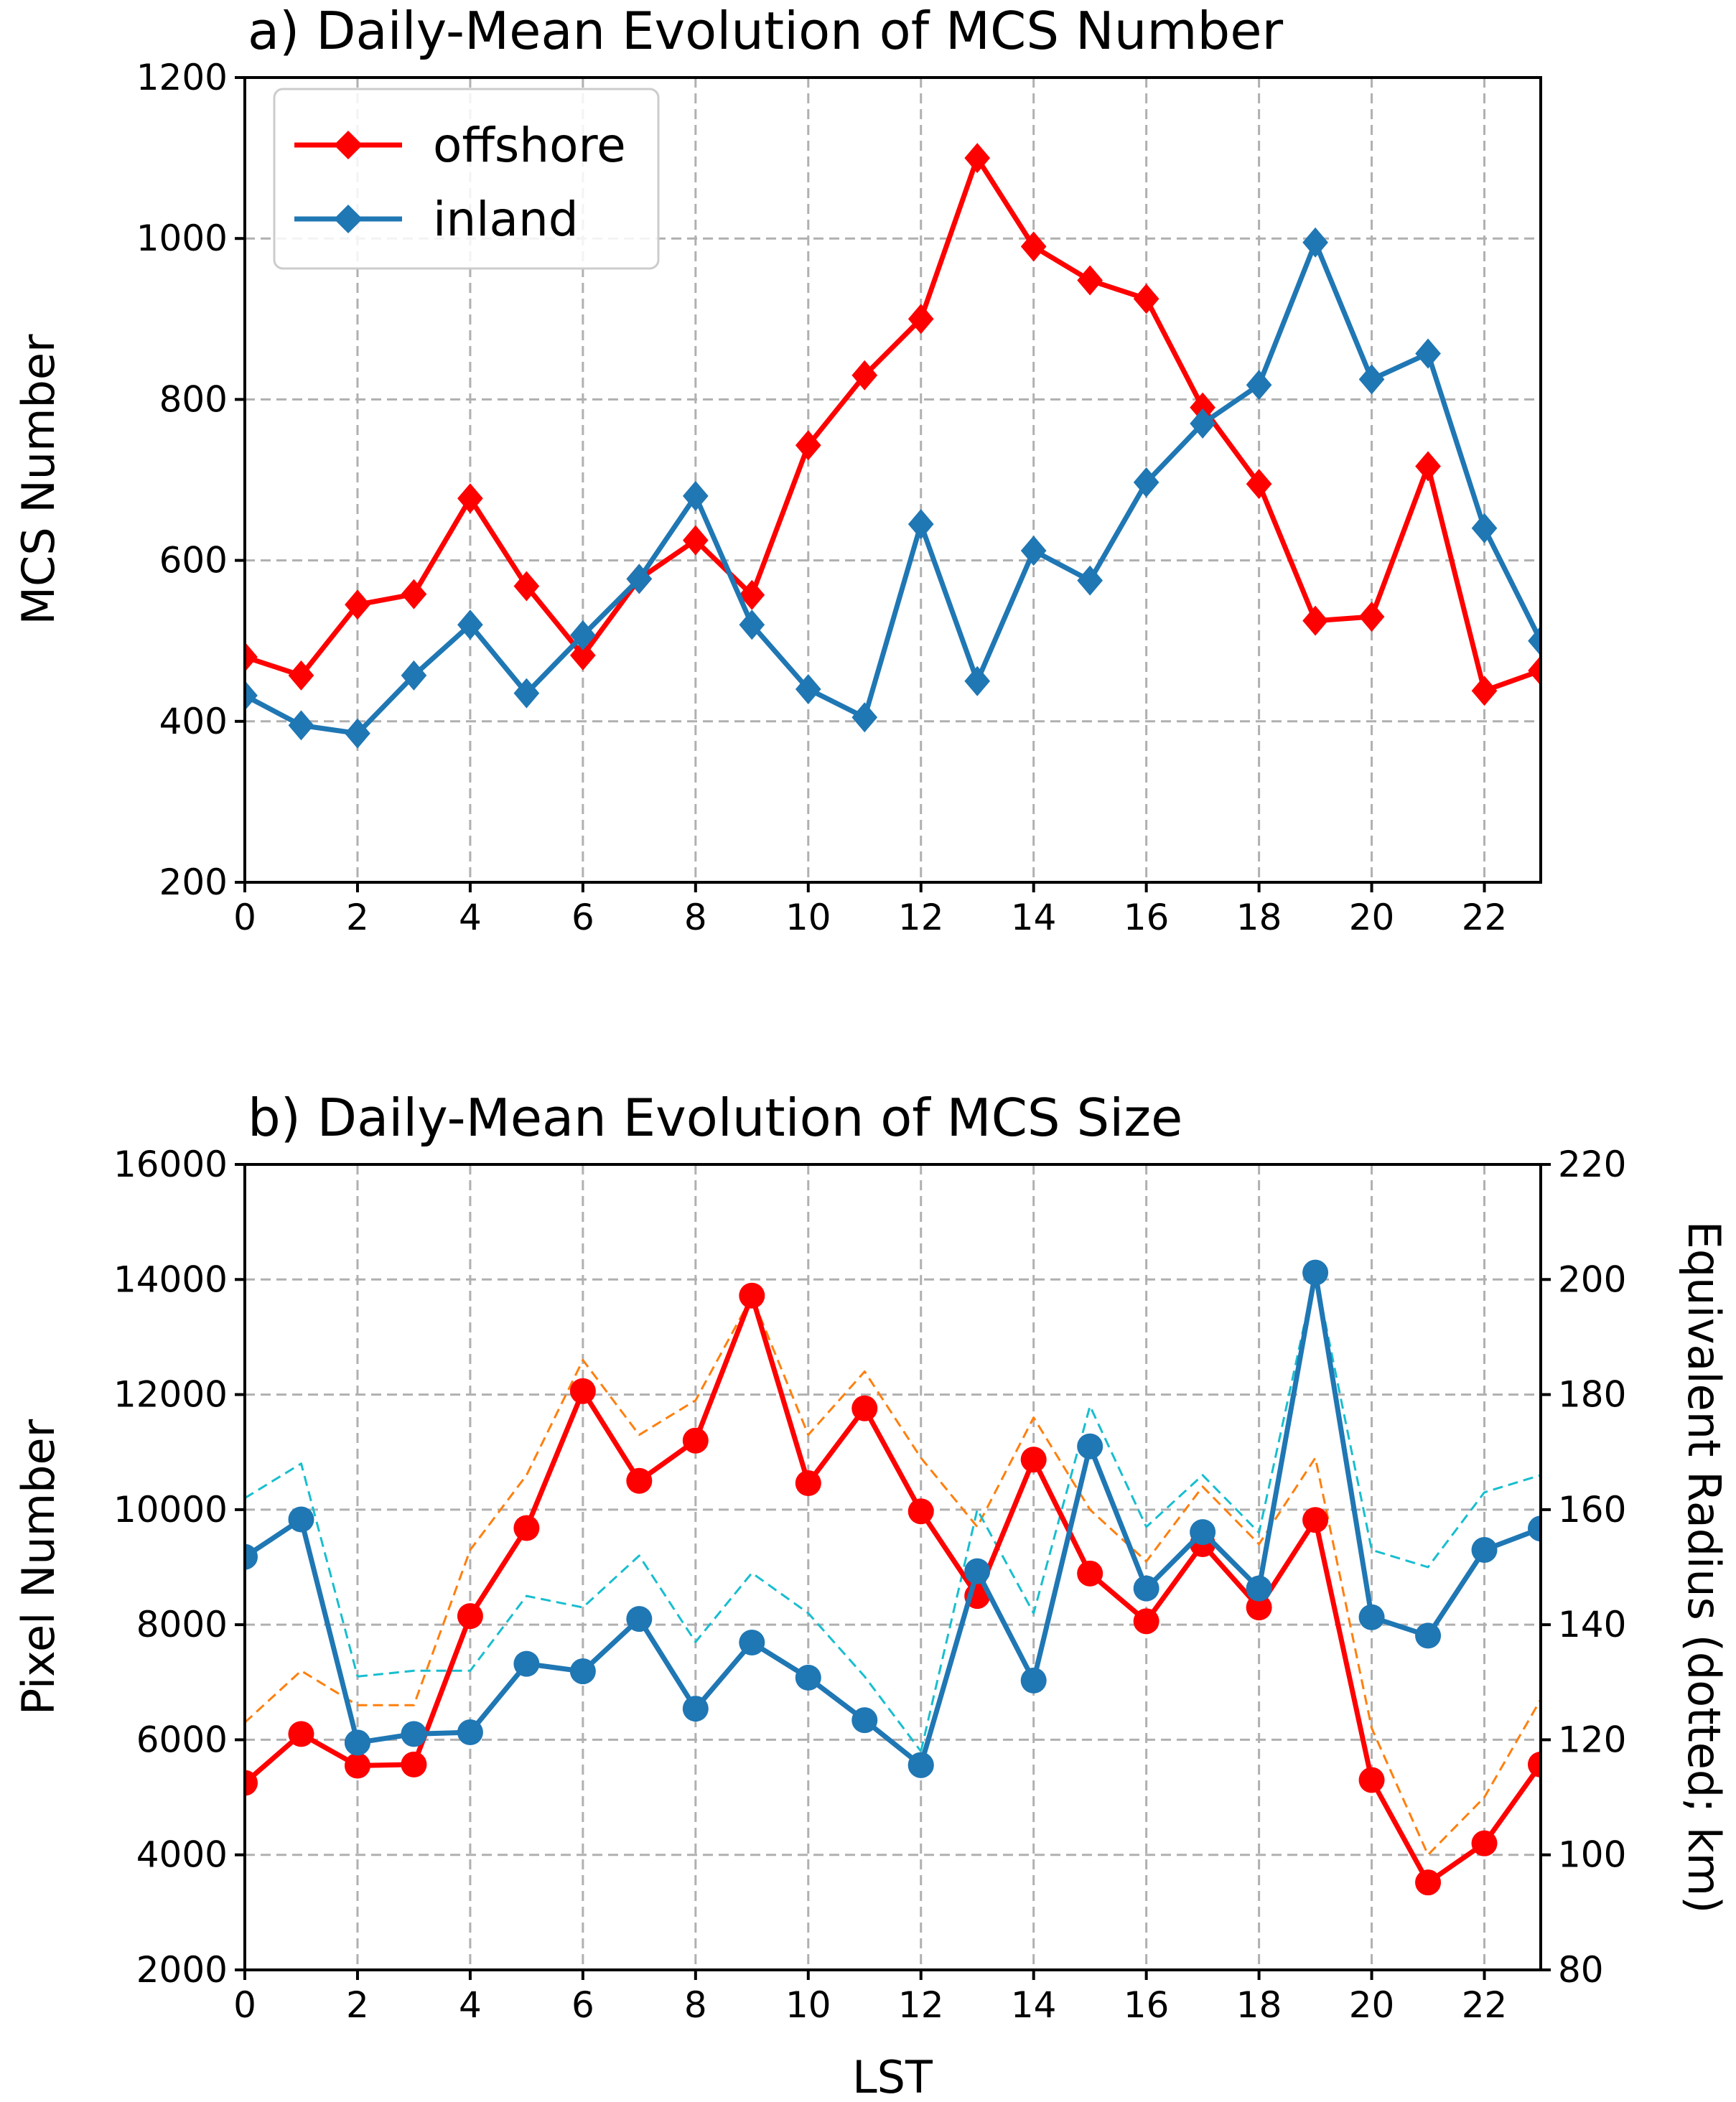 The width and height of the screenshot is (1736, 2102). I want to click on y-tick-label: 16000, so click(170, 1164).